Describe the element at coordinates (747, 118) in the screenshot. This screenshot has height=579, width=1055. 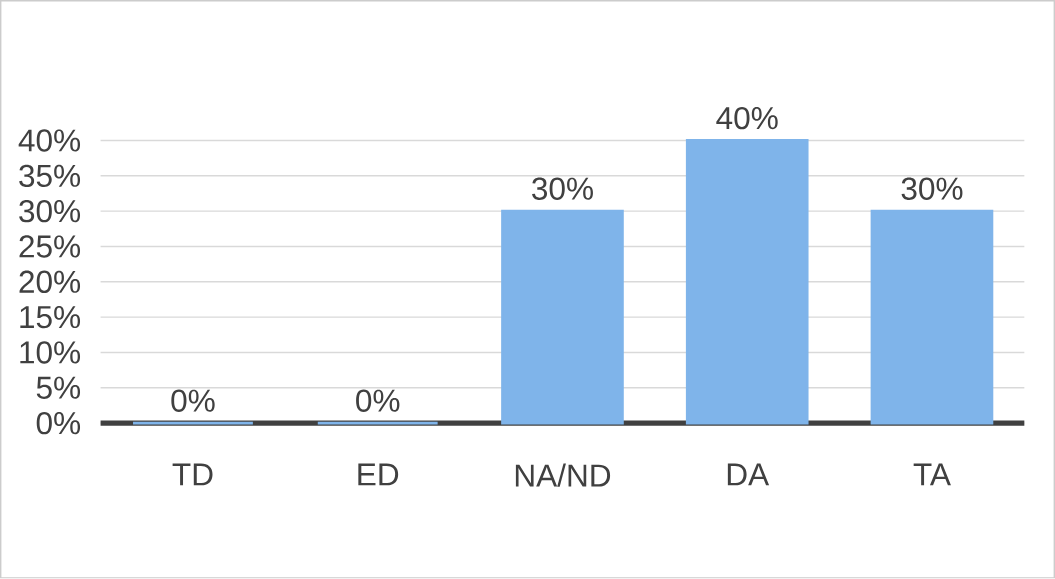
I see `data-label: 40%` at that location.